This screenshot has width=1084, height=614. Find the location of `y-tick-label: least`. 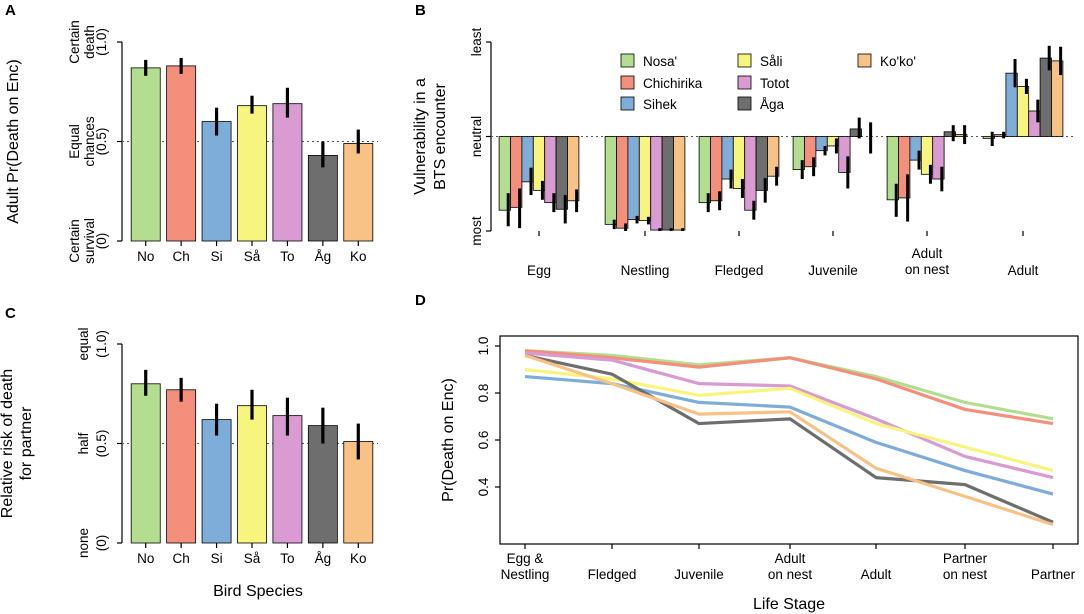

y-tick-label: least is located at coordinates (476, 42).